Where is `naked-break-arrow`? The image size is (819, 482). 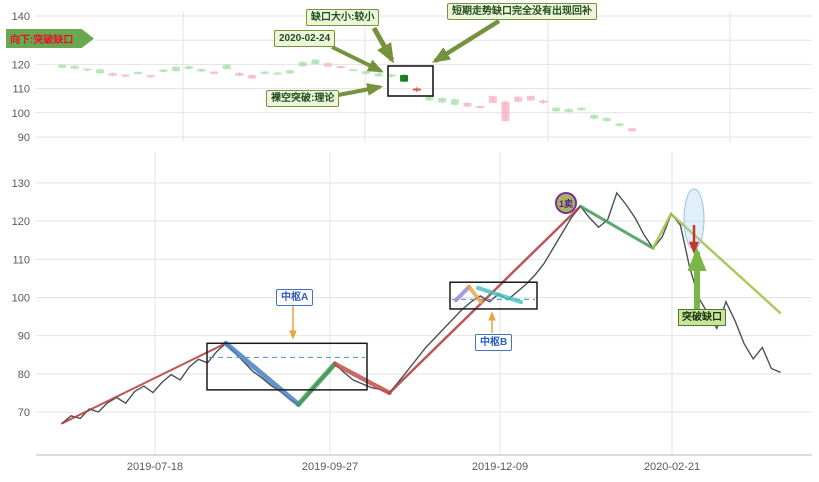
naked-break-arrow is located at coordinates (358, 90).